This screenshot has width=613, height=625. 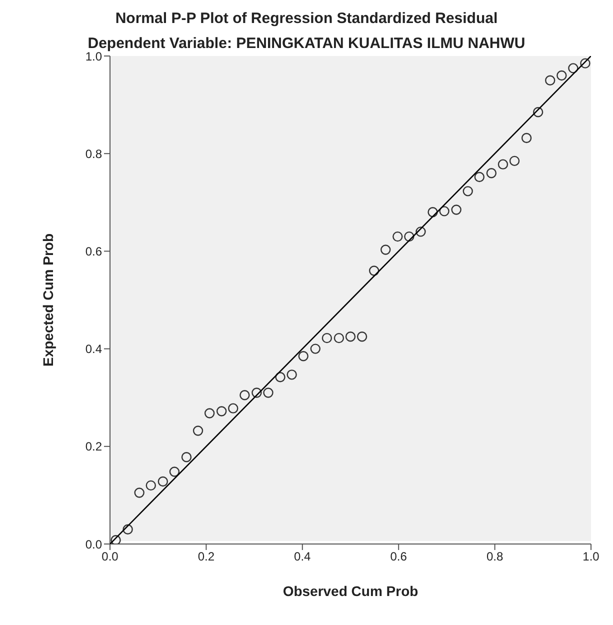 What do you see at coordinates (48, 300) in the screenshot?
I see `y-axis-title: Expected Cum Prob` at bounding box center [48, 300].